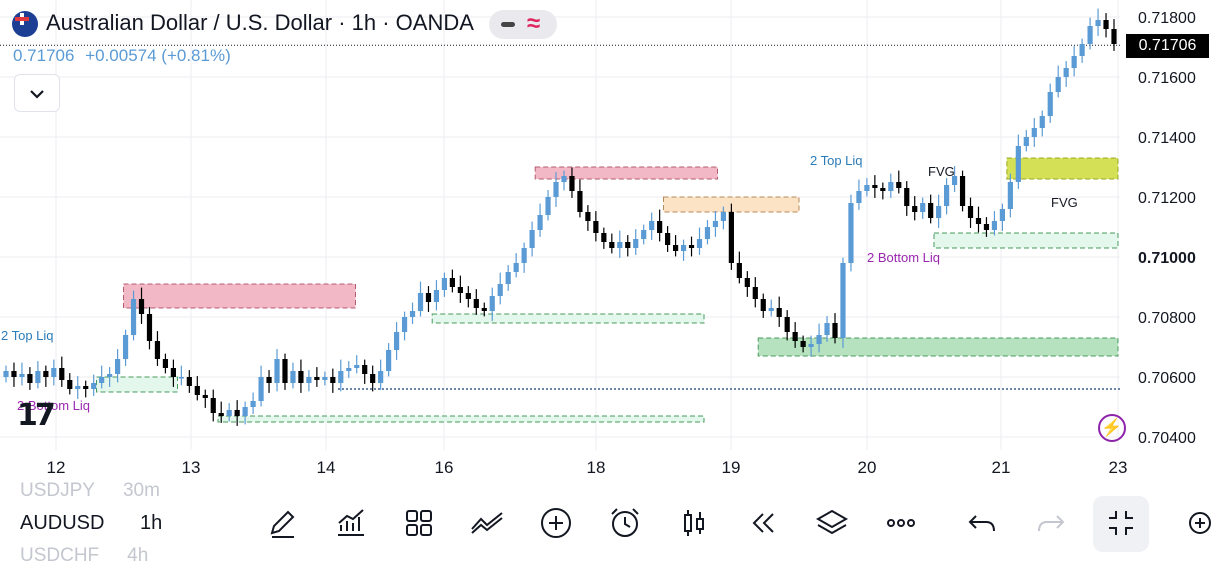 The height and width of the screenshot is (567, 1214). What do you see at coordinates (901, 523) in the screenshot?
I see `more-icon` at bounding box center [901, 523].